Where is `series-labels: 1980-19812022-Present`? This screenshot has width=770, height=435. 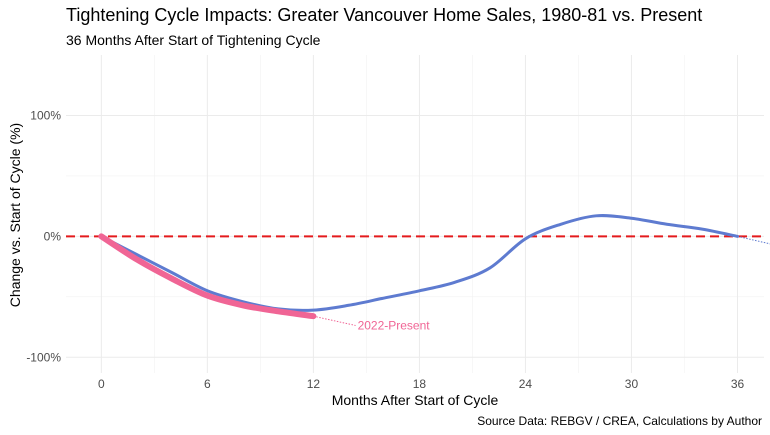
series-labels: 1980-19812022-Present is located at coordinates (541, 283).